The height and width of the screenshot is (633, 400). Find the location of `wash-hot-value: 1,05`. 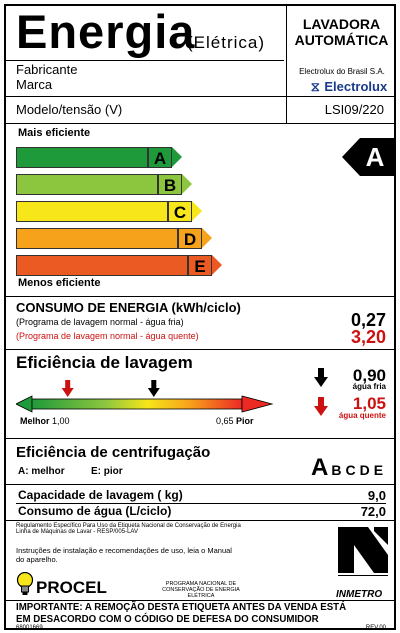

wash-hot-value: 1,05 is located at coordinates (369, 403).